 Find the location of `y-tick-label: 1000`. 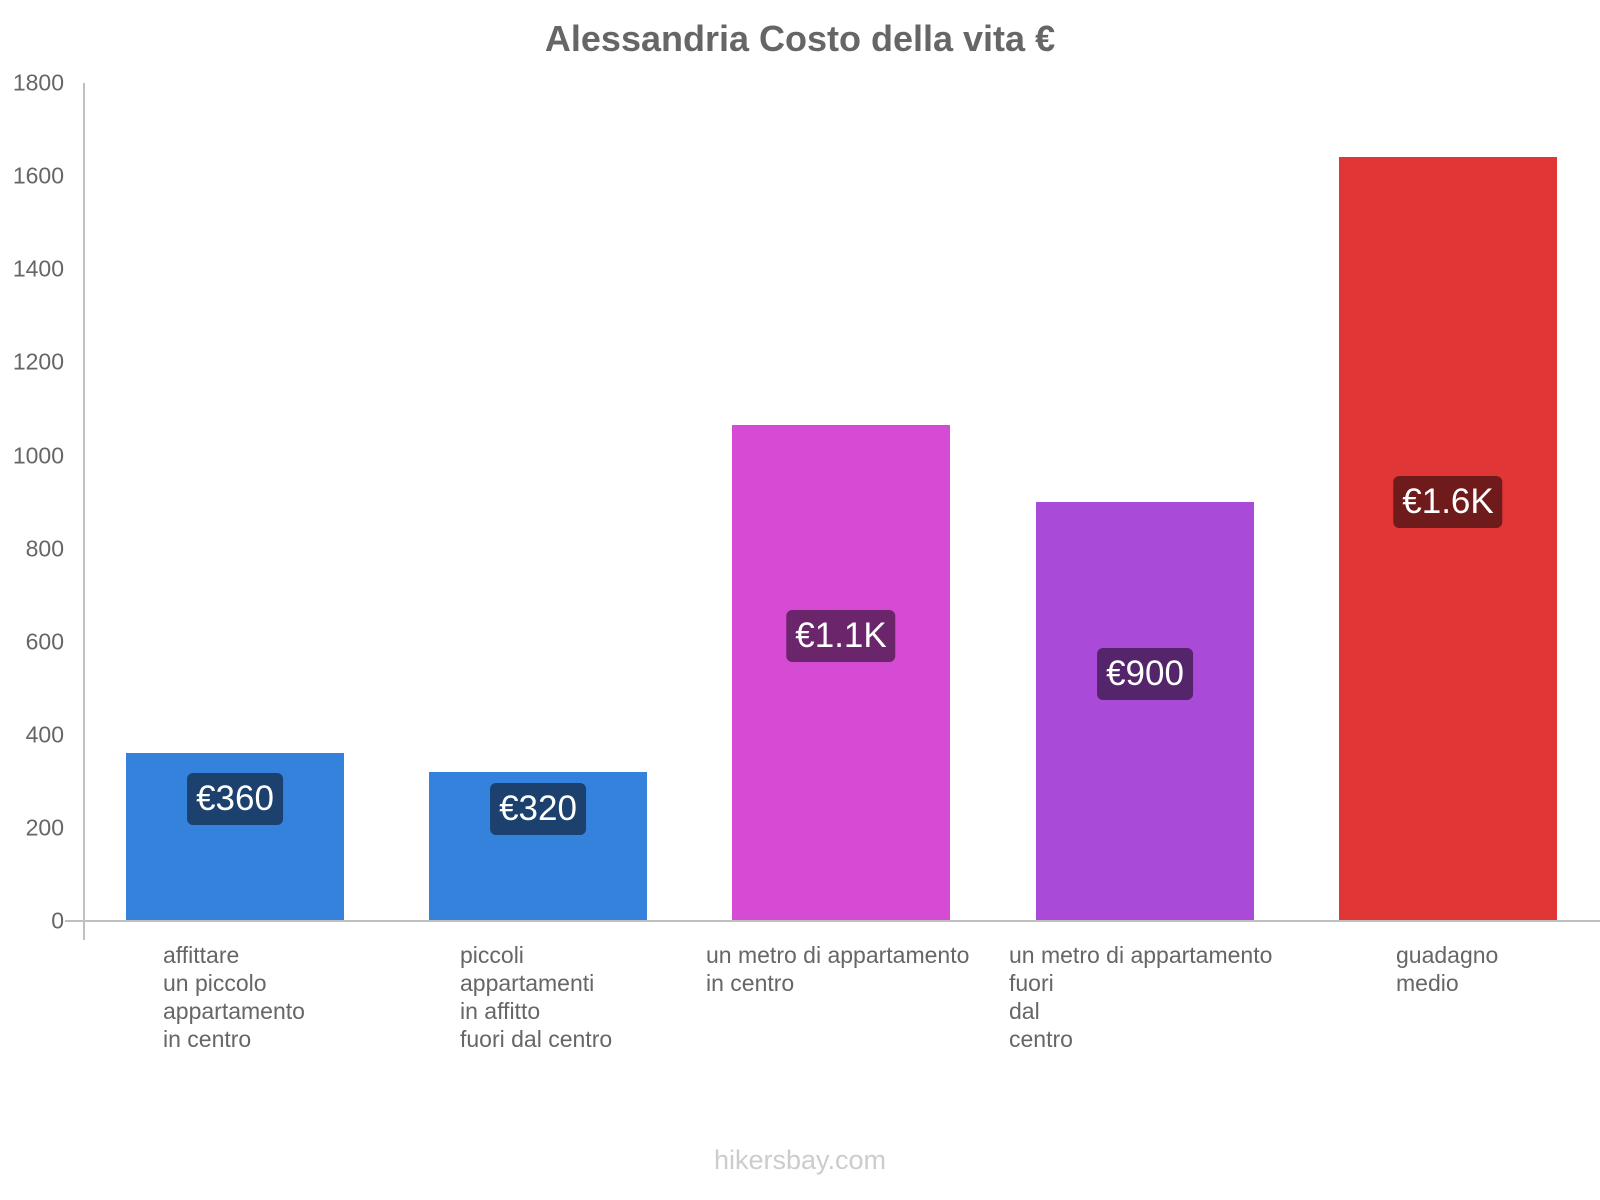

y-tick-label: 1000 is located at coordinates (38, 455).